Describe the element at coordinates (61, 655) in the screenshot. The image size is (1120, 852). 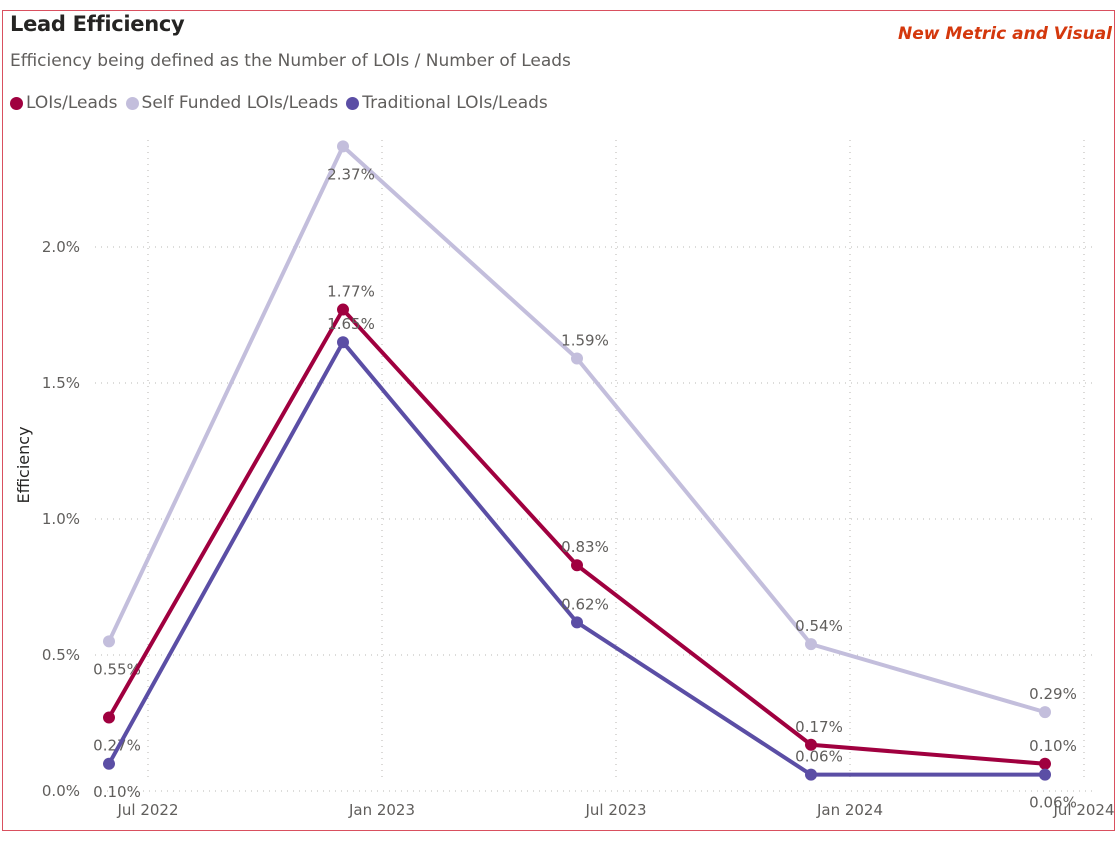
I see `y-tick-label: 0.5%` at that location.